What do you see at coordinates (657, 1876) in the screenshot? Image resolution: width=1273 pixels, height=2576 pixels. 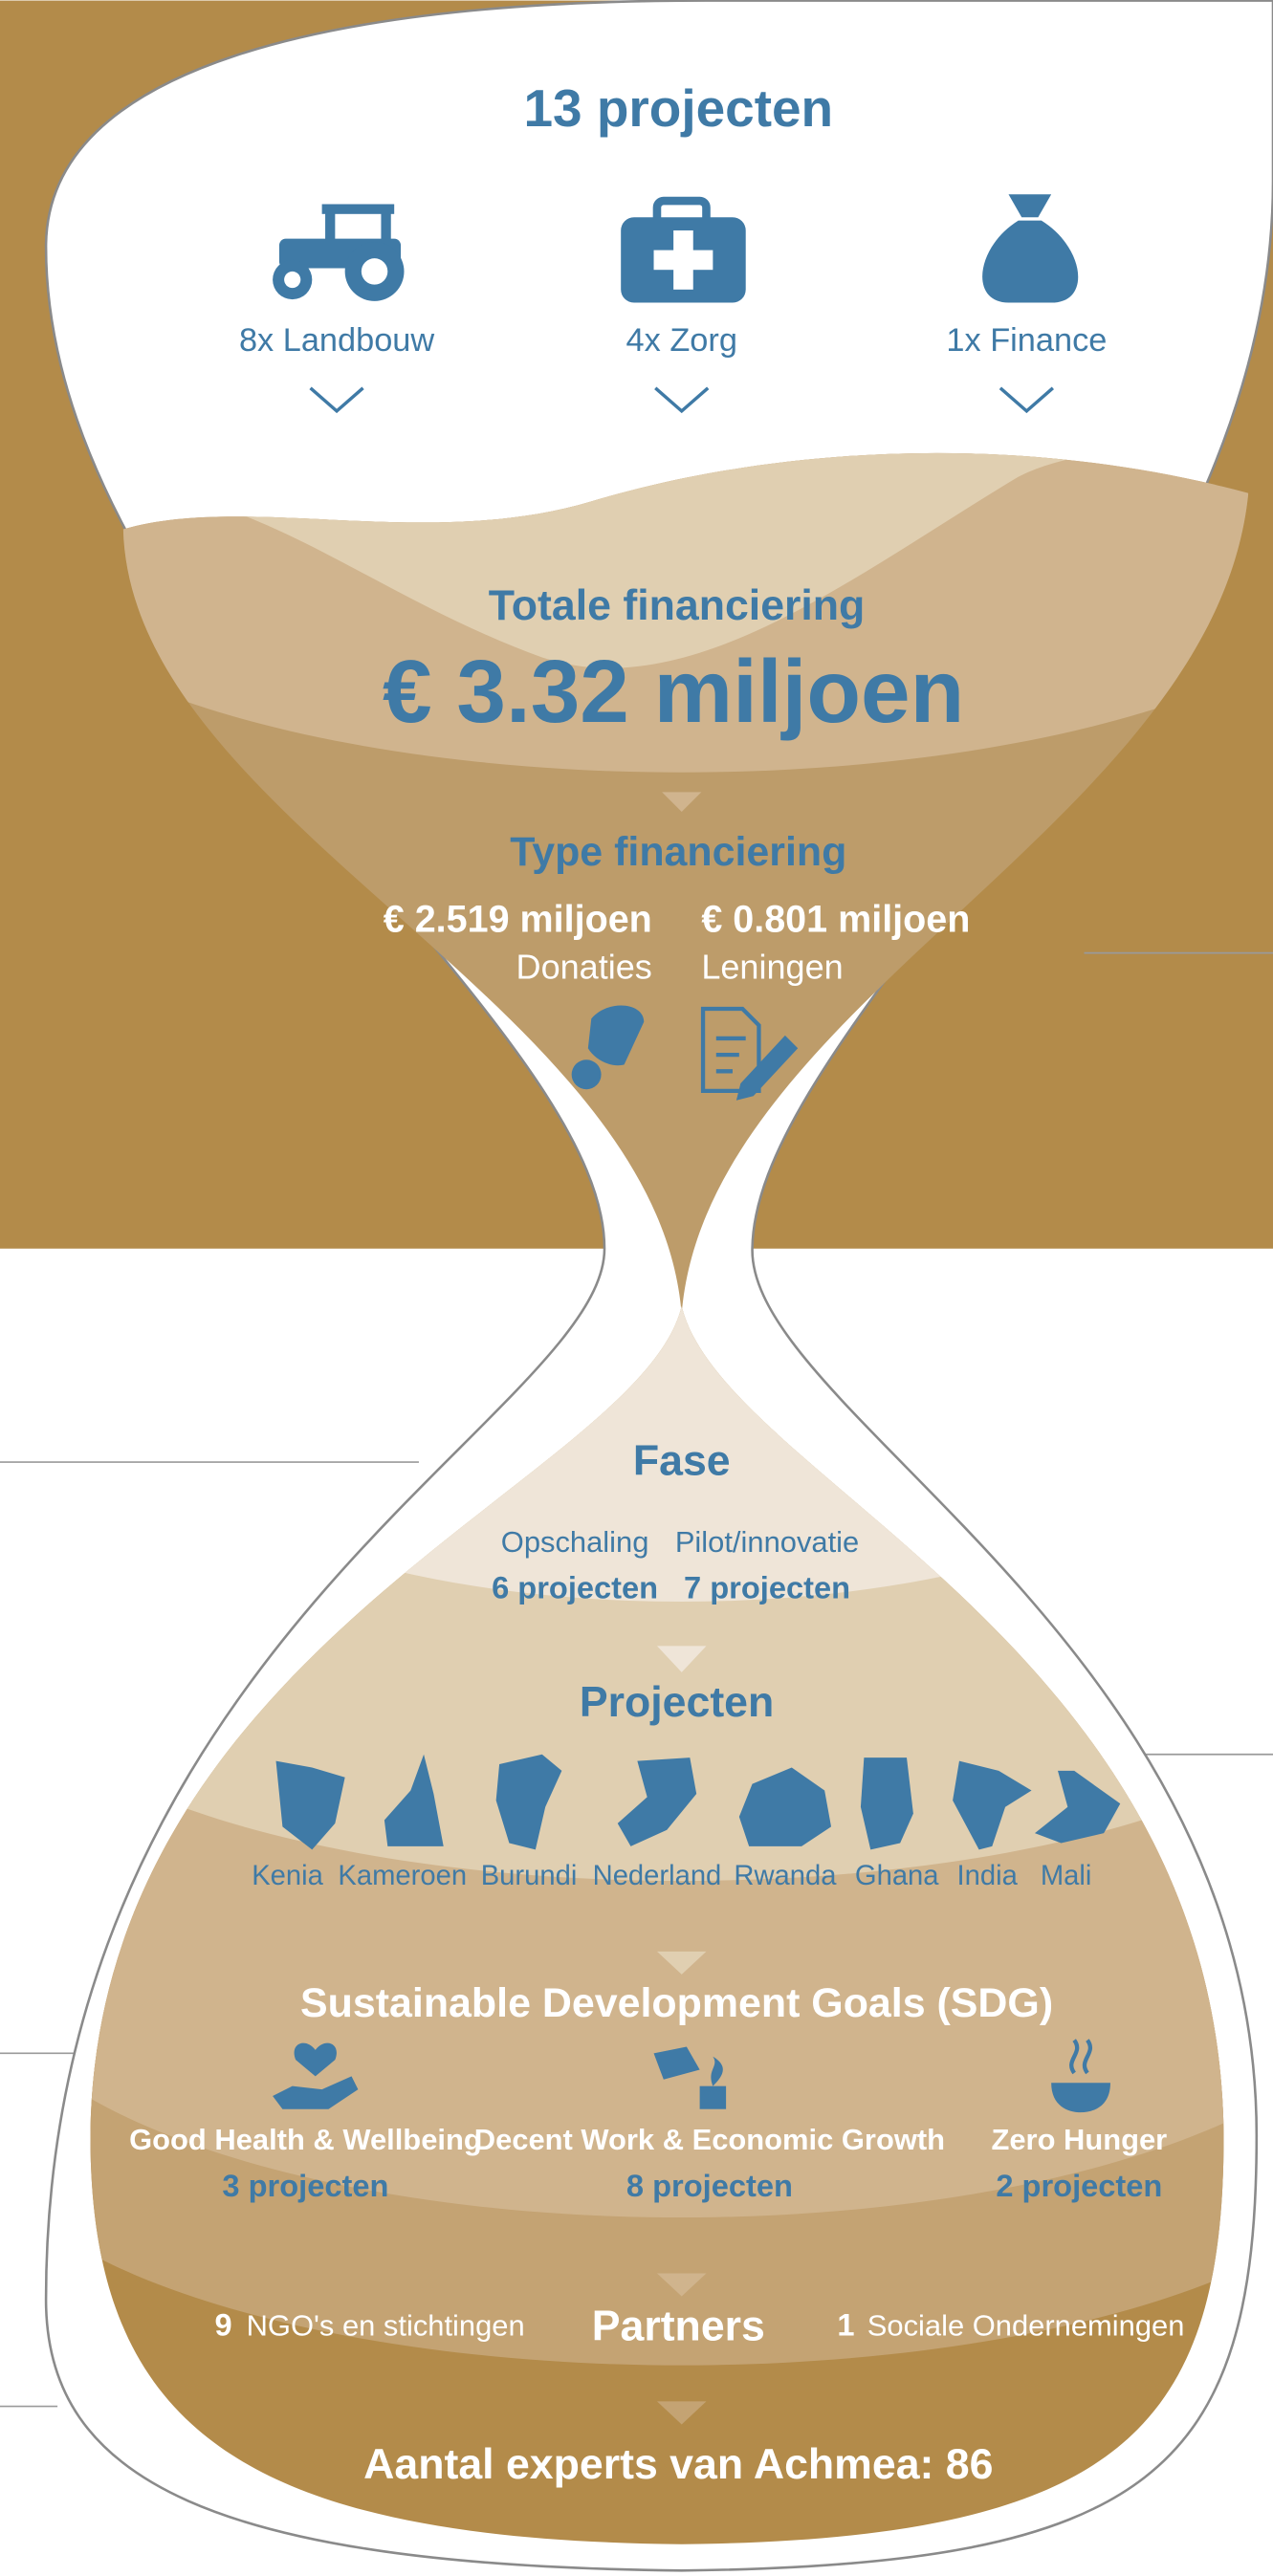 I see `country-label: Nederland` at bounding box center [657, 1876].